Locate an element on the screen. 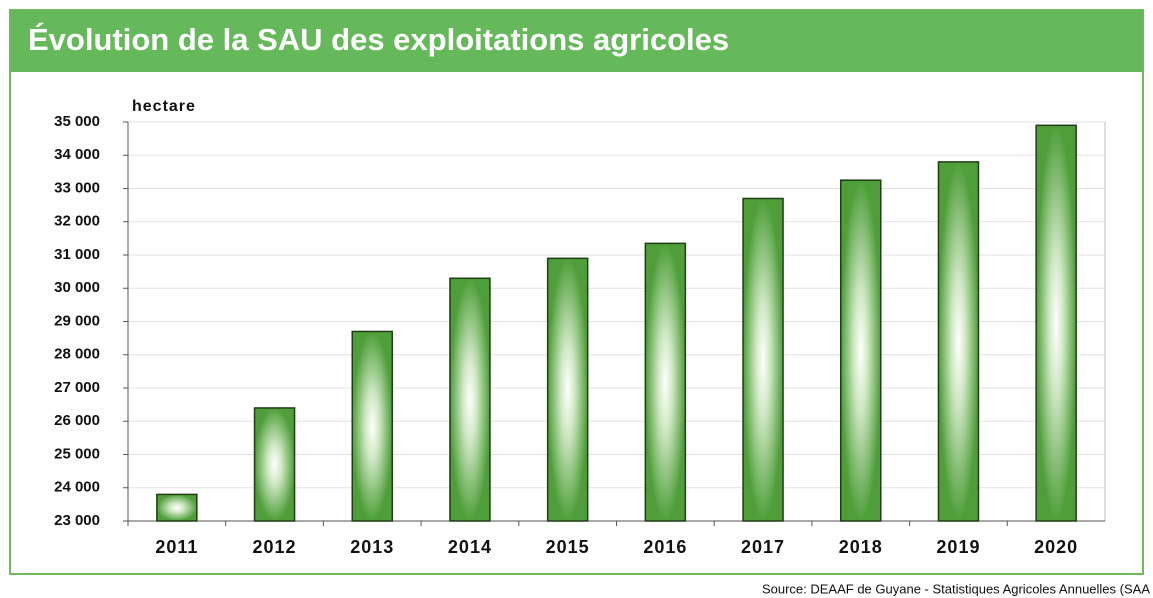  y-tick-label: 29 000 is located at coordinates (77, 320).